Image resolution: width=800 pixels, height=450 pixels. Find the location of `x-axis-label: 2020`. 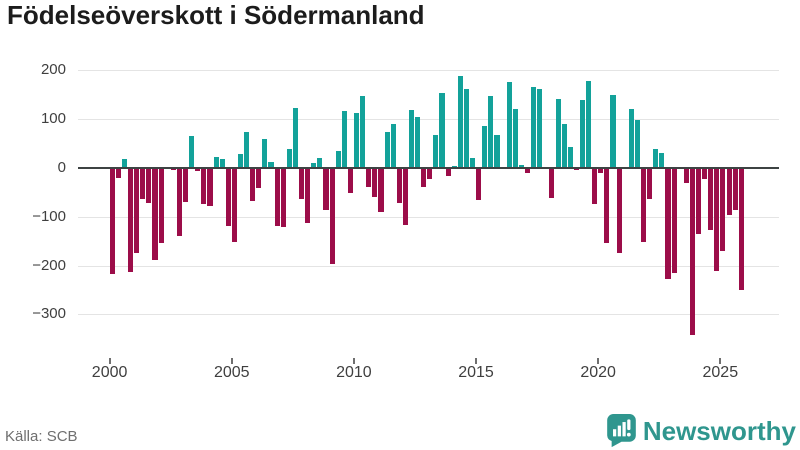

x-axis-label: 2020 is located at coordinates (598, 372).